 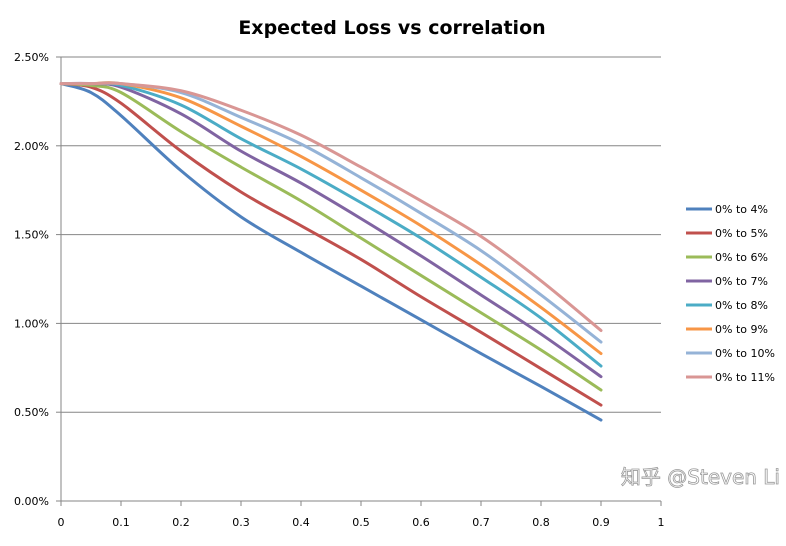 I want to click on legend-label: 0% to 4%, so click(x=741, y=209).